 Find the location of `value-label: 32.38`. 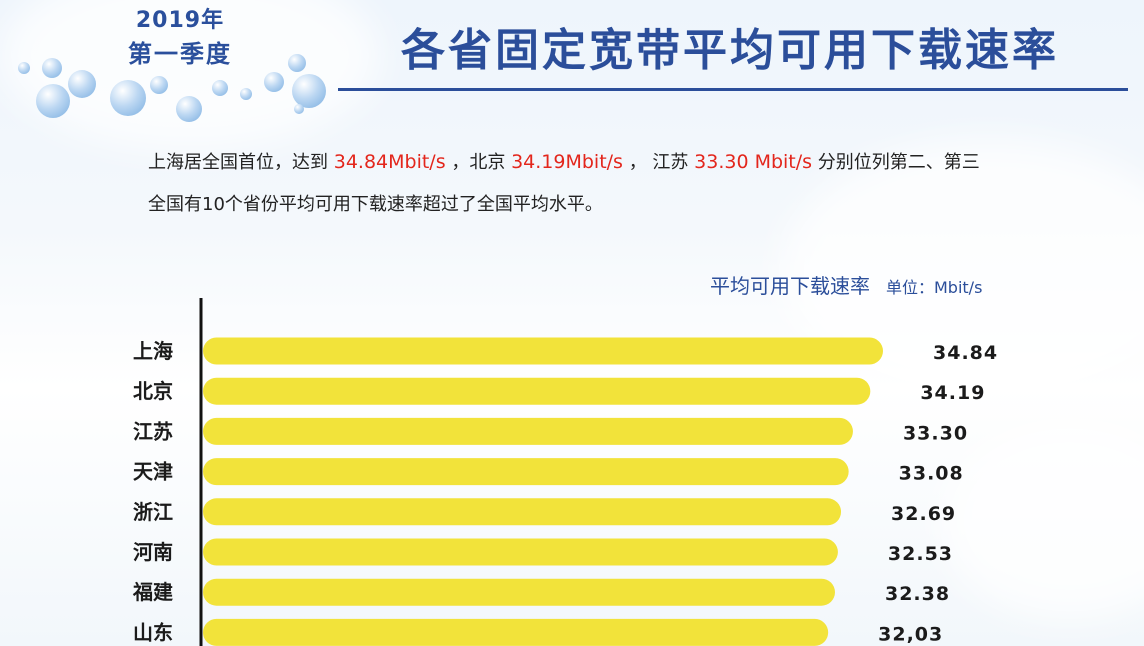

value-label: 32.38 is located at coordinates (917, 594).